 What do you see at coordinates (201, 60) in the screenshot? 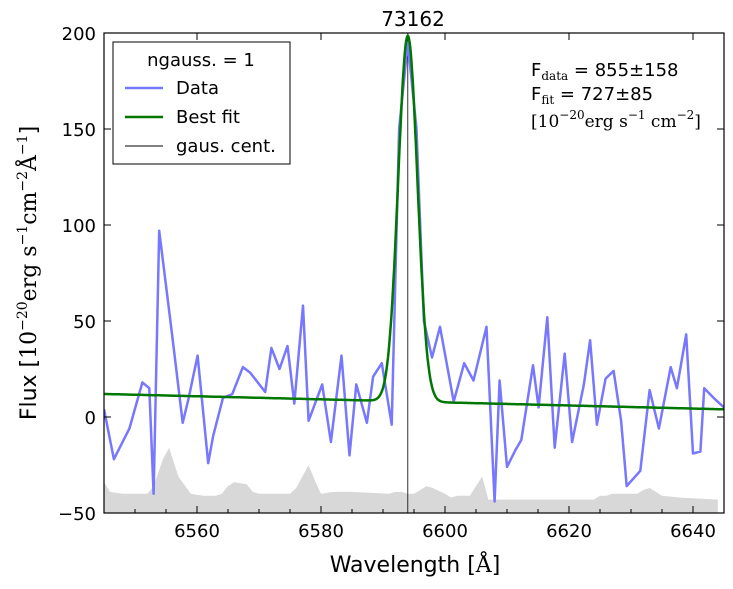
I see `legend-title: ngauss. = 1` at bounding box center [201, 60].